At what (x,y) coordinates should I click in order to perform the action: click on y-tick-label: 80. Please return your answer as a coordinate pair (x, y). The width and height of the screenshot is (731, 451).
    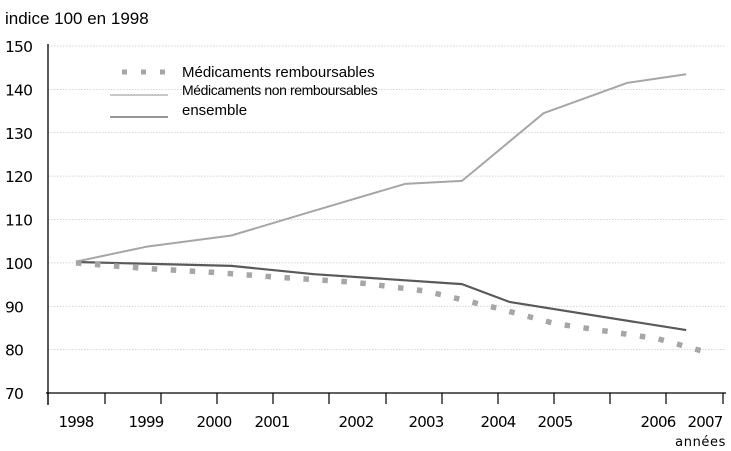
    Looking at the image, I should click on (14, 351).